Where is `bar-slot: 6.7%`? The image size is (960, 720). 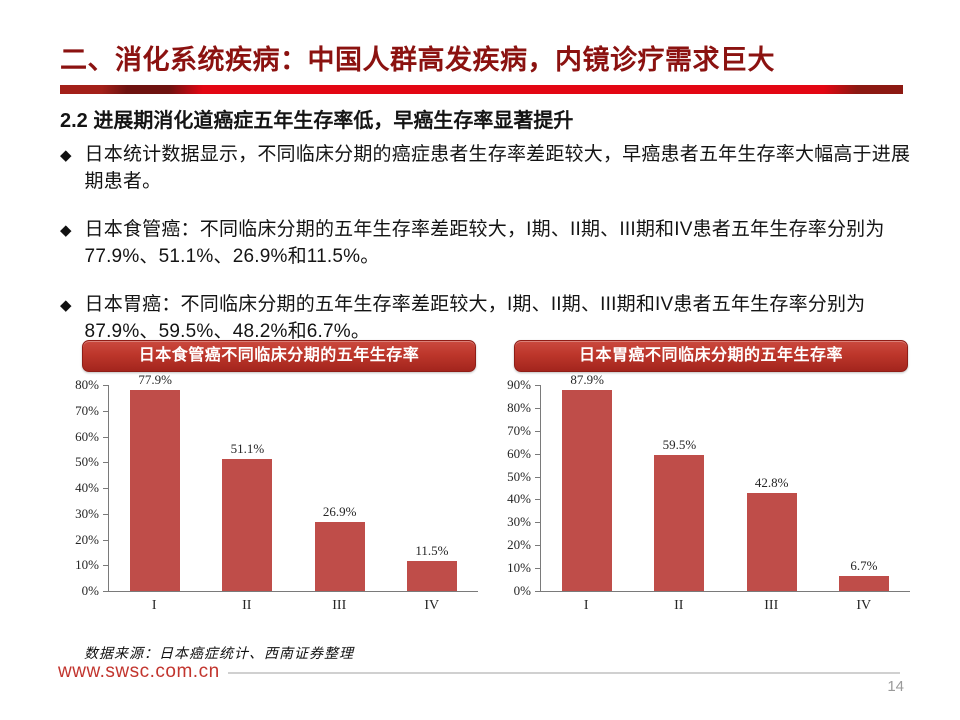 bar-slot: 6.7% is located at coordinates (864, 488).